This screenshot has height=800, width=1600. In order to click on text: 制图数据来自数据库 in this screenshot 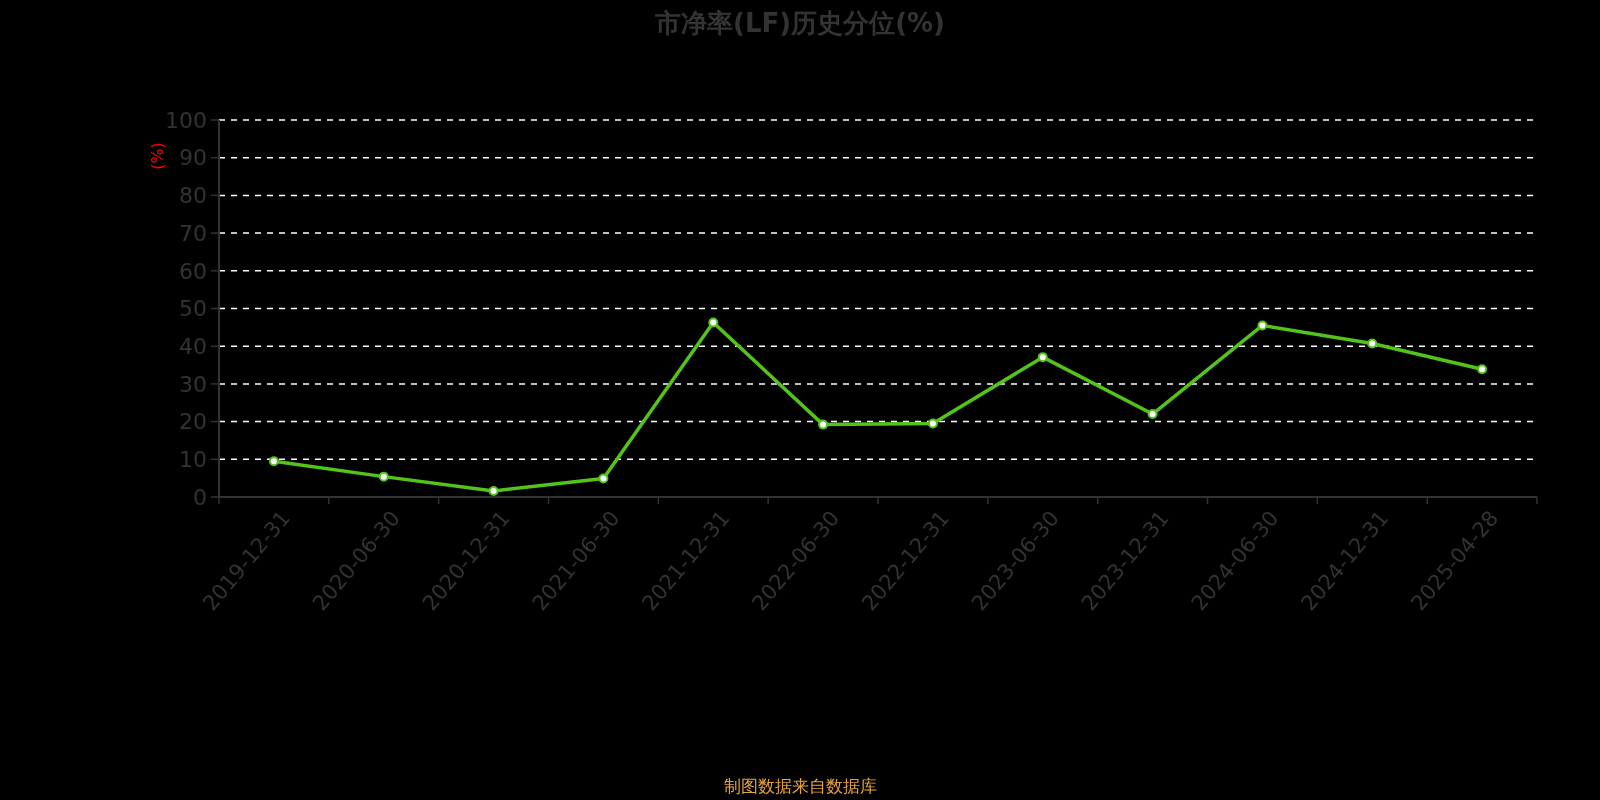, I will do `click(800, 786)`.